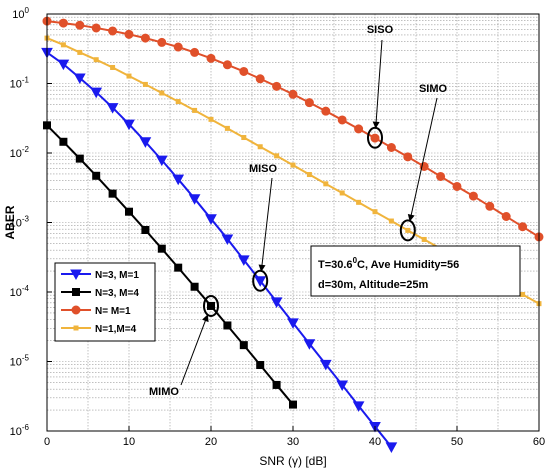  I want to click on x-tick-label: 20, so click(211, 442).